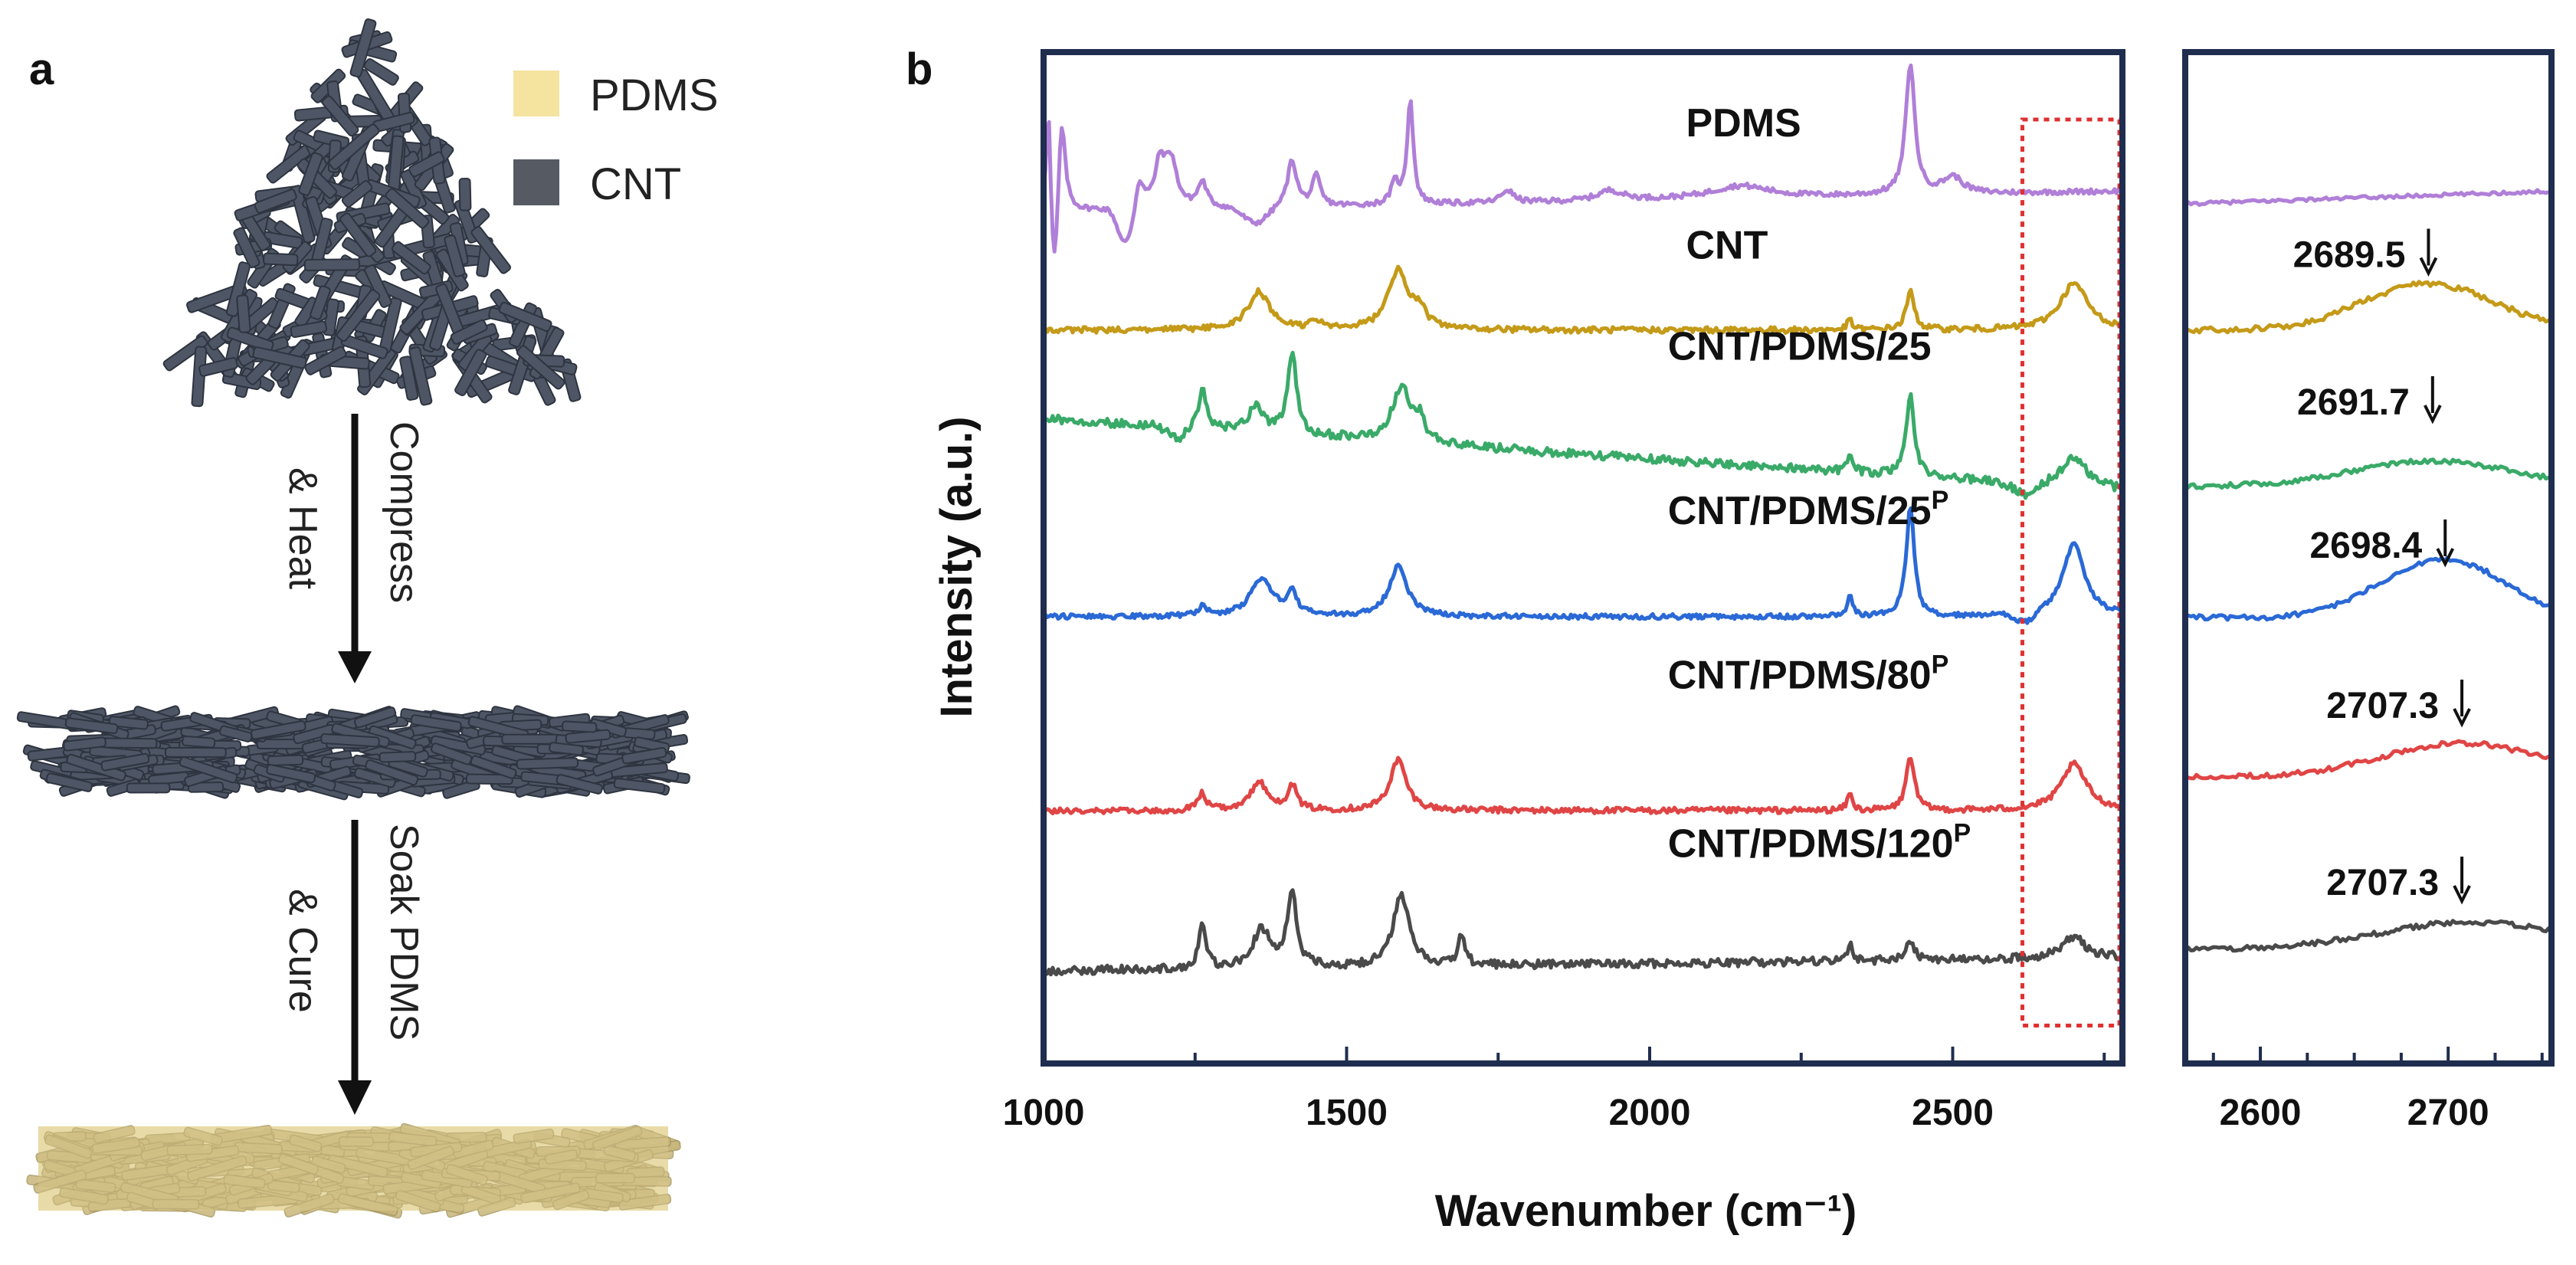  I want to click on cnt-triangle-pile, so click(372, 213).